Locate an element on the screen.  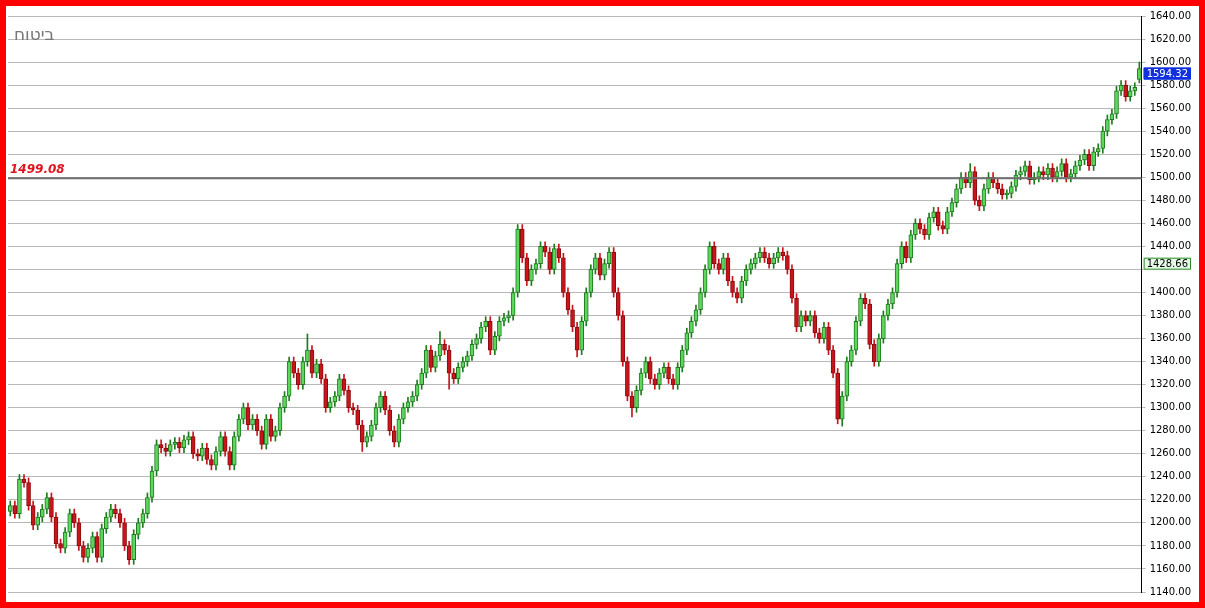
y-tick-label: 1640.00 is located at coordinates (1170, 15).